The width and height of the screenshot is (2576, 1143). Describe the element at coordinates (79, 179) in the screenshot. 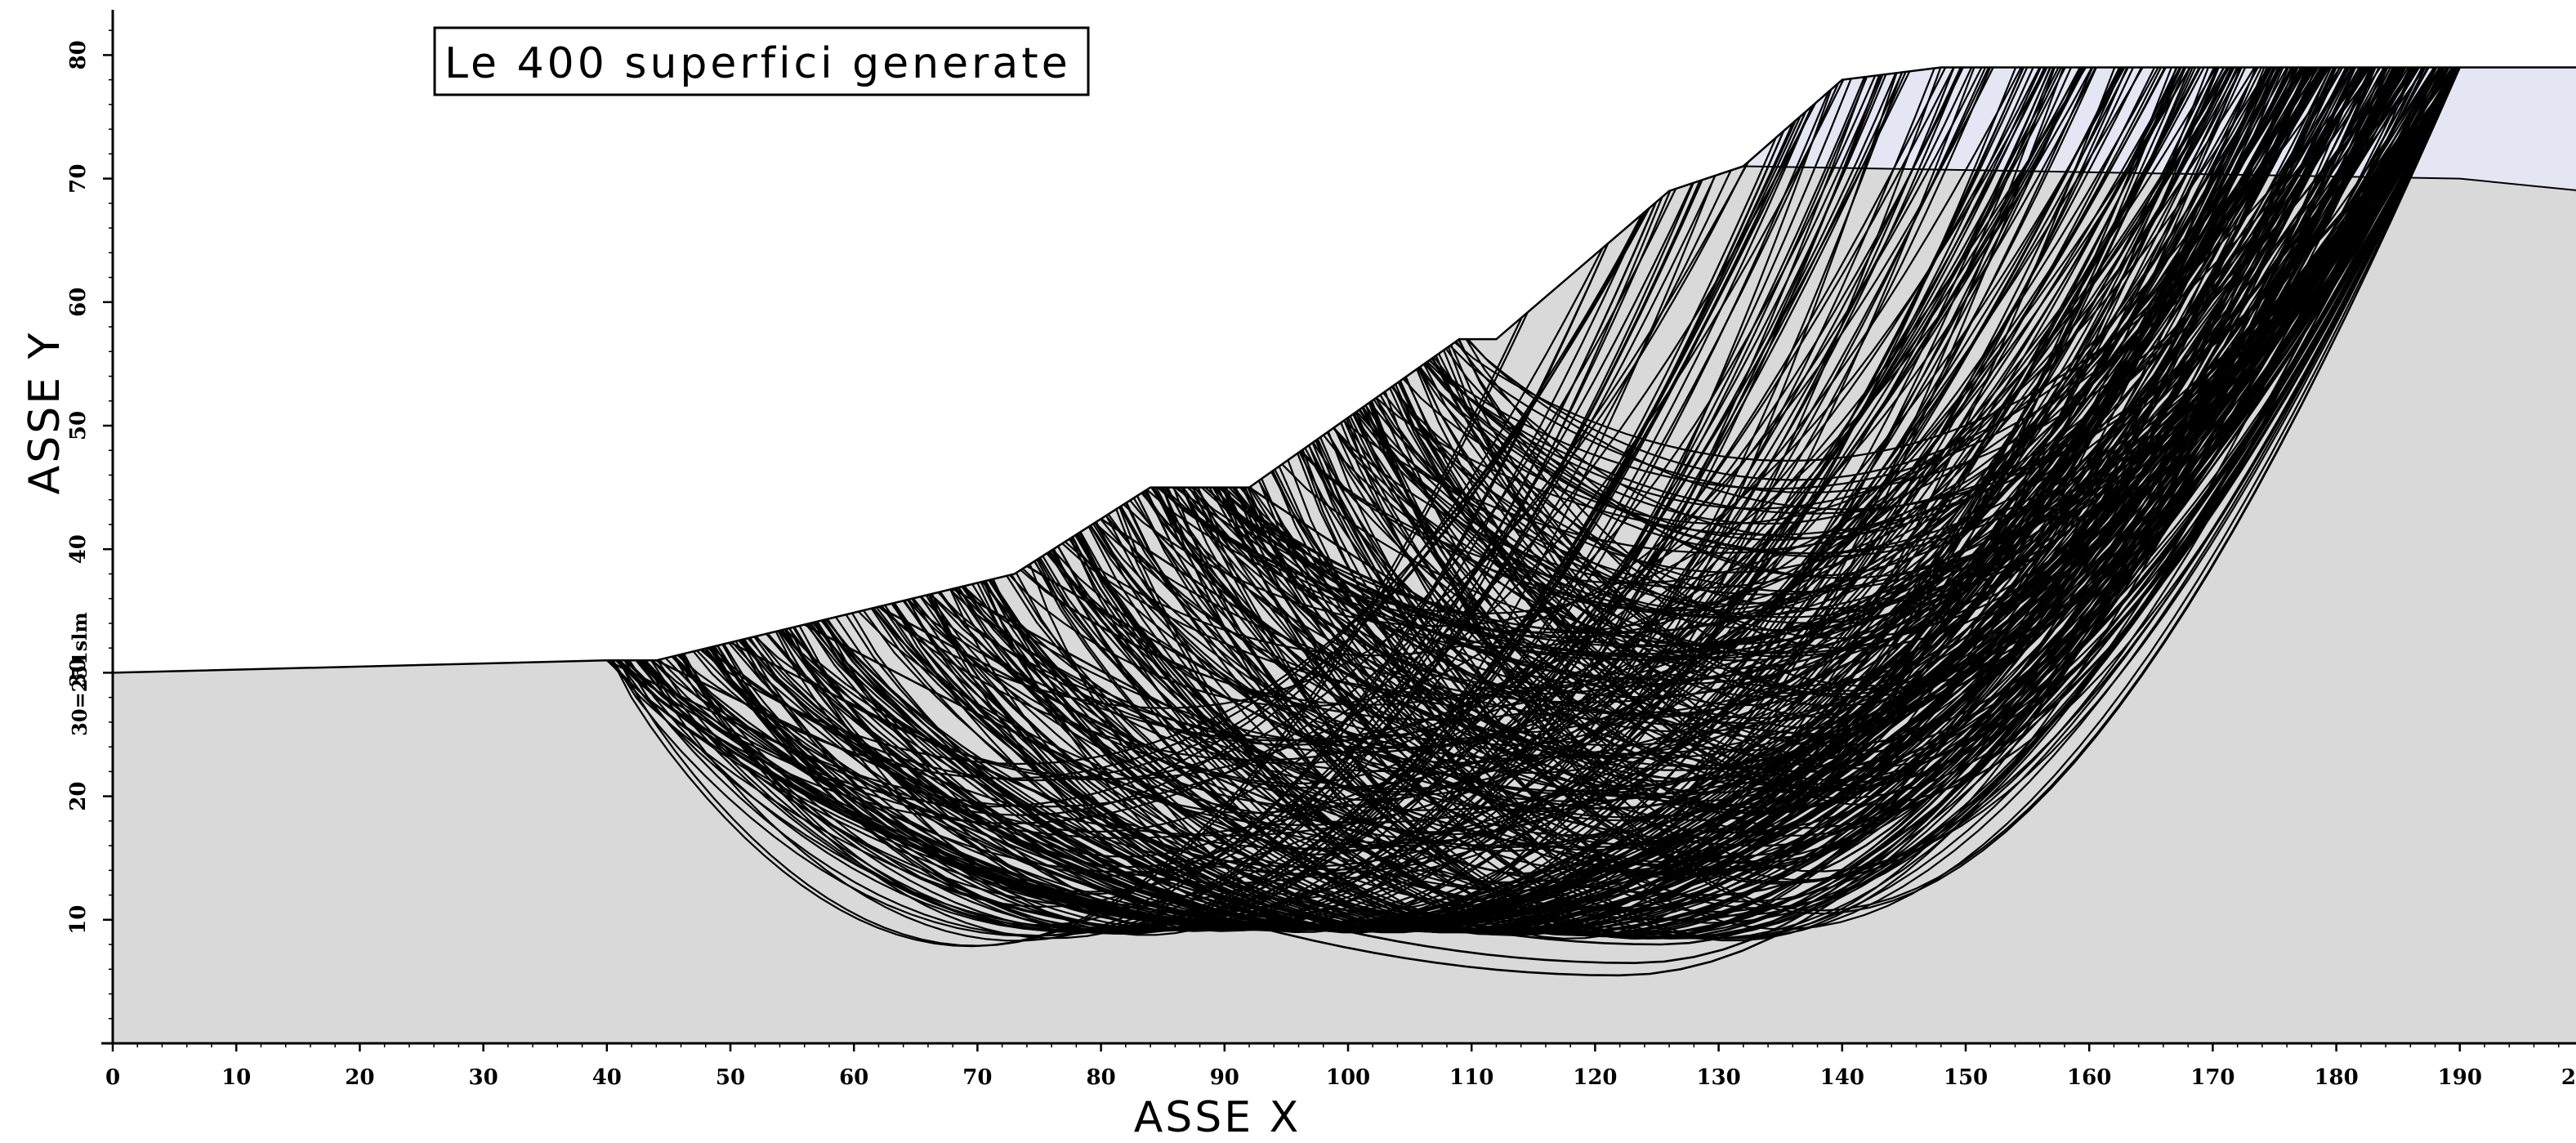

I see `y-tick-label: 70` at that location.